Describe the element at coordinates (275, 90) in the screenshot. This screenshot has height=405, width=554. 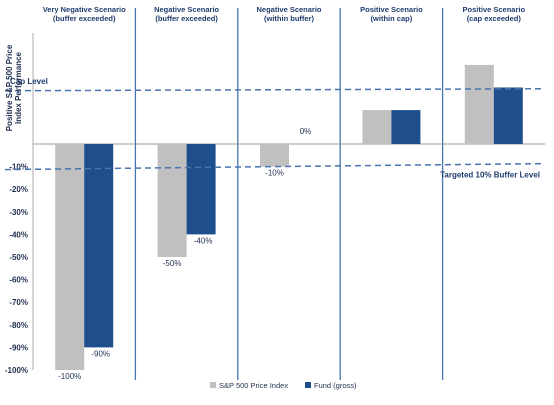
I see `cap-level-line` at that location.